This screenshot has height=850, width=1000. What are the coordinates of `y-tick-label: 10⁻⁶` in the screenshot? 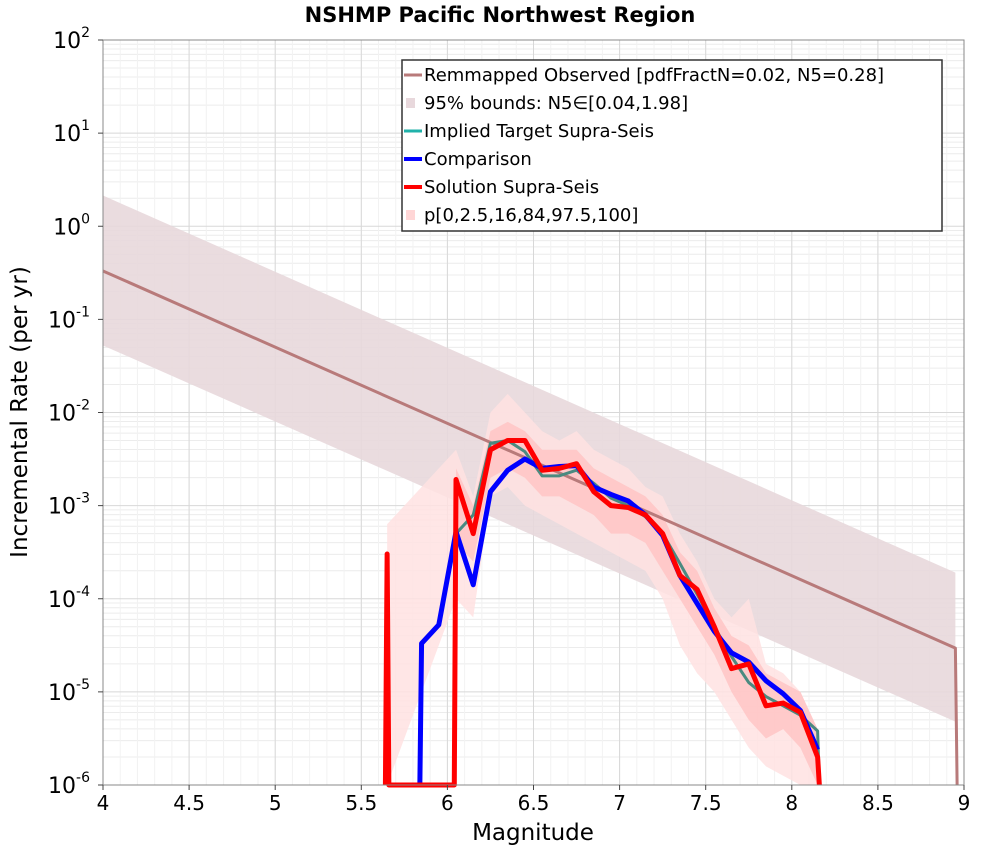 It's located at (69, 784).